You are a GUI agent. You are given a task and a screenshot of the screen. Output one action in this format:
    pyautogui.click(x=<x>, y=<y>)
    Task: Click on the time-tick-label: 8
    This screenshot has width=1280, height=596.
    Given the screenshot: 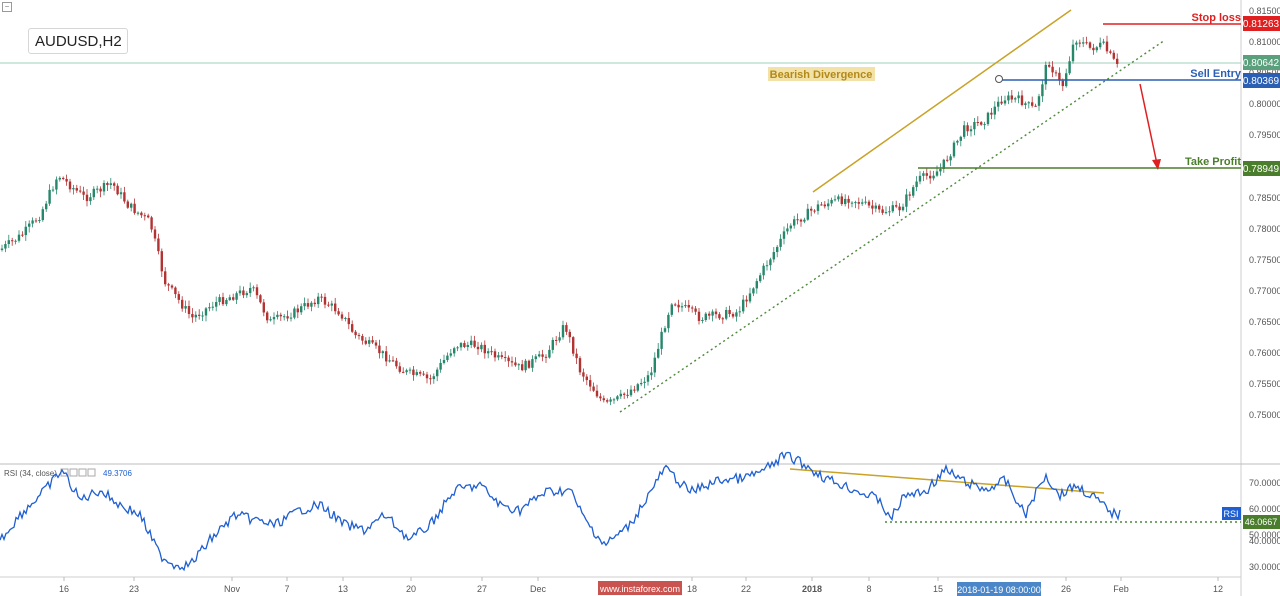 What is the action you would take?
    pyautogui.click(x=868, y=589)
    